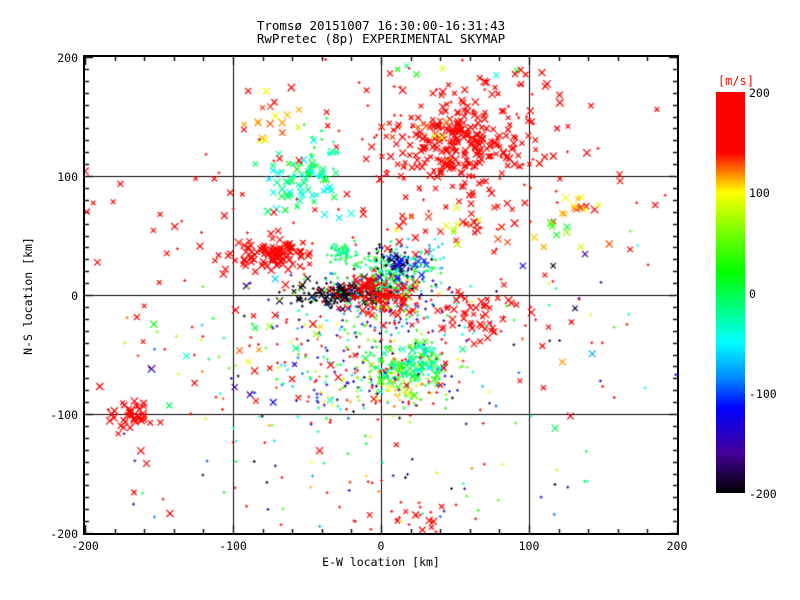 Image resolution: width=800 pixels, height=600 pixels. Describe the element at coordinates (759, 193) in the screenshot. I see `colorbar-tick-label: 100` at that location.